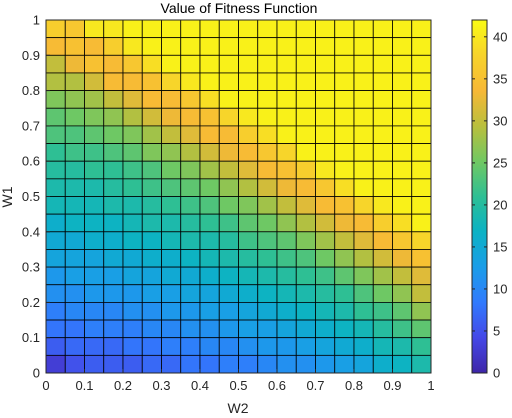 The width and height of the screenshot is (512, 418). Describe the element at coordinates (500, 162) in the screenshot. I see `colorbar-tick-label: 25` at that location.